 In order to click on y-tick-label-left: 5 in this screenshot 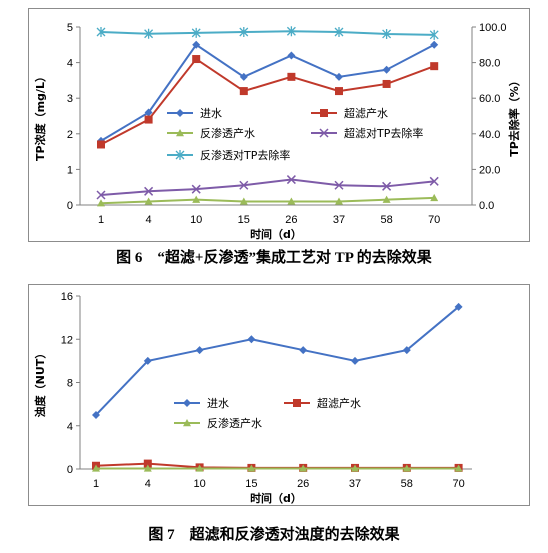, I will do `click(70, 28)`.